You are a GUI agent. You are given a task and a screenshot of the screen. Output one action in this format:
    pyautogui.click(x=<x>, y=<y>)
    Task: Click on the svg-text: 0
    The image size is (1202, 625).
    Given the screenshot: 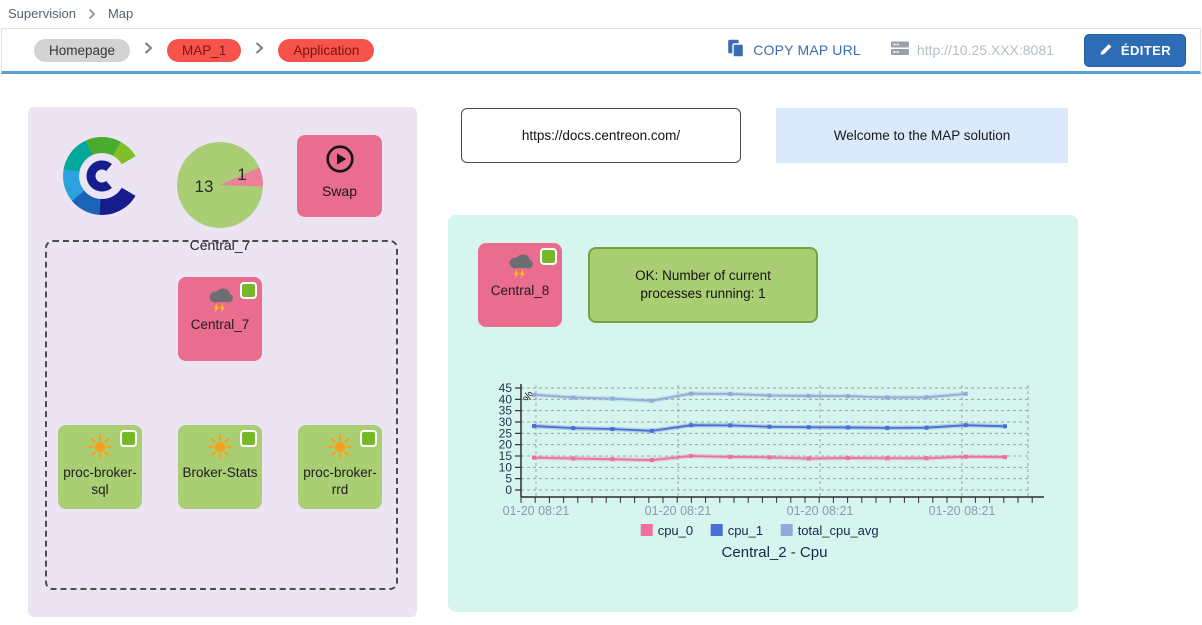 What is the action you would take?
    pyautogui.click(x=508, y=490)
    